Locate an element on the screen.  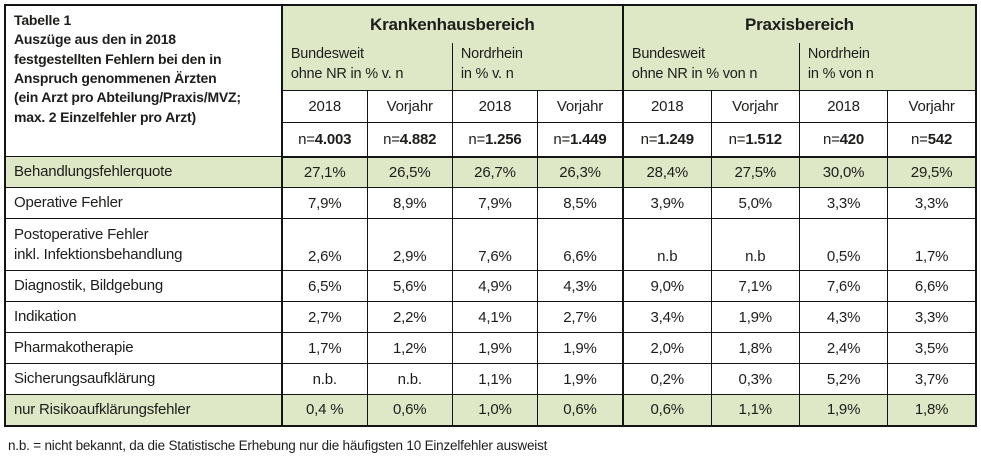
row-label: Indikation is located at coordinates (143, 317).